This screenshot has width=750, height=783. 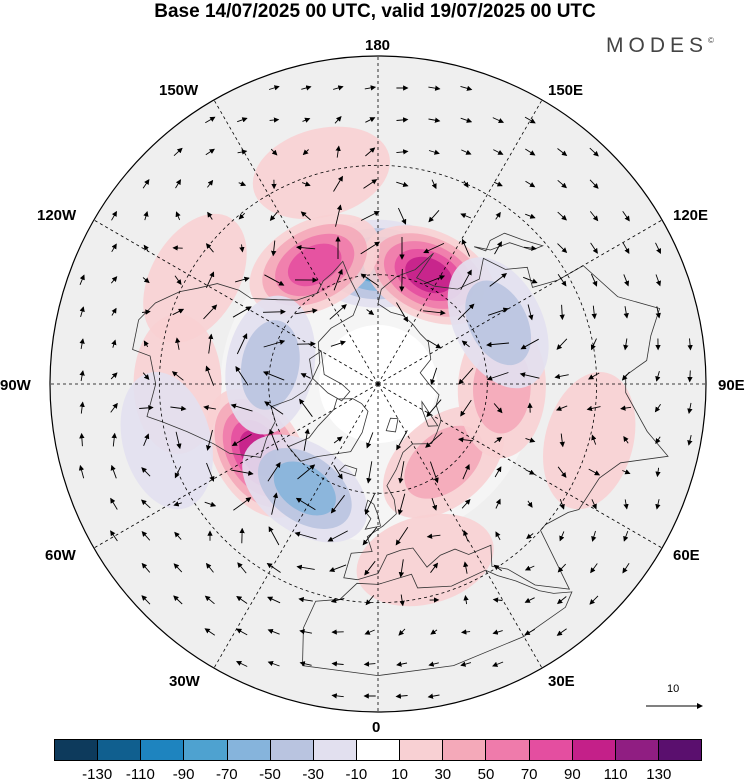 What do you see at coordinates (673, 689) in the screenshot?
I see `reference-vector-label: 10` at bounding box center [673, 689].